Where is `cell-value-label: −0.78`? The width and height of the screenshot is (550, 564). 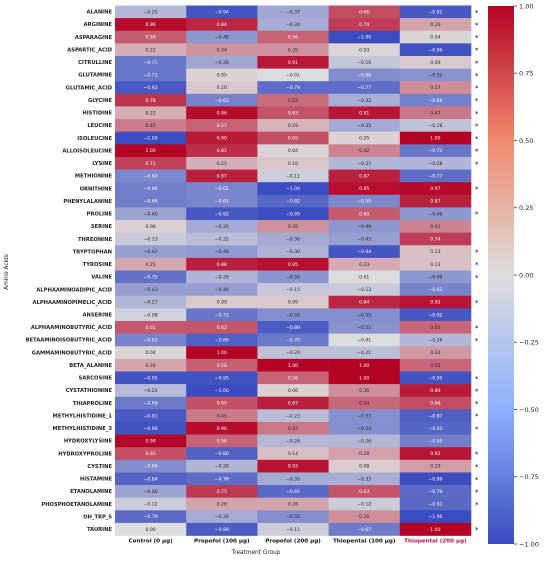 cell-value-label: −0.78 is located at coordinates (222, 479).